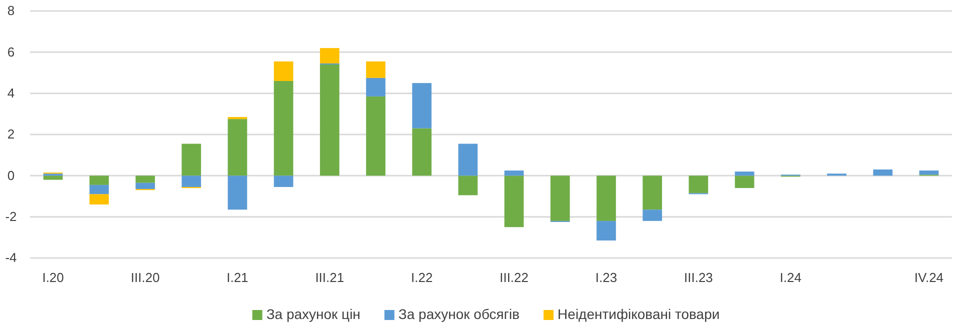 This screenshot has height=332, width=972. What do you see at coordinates (11, 134) in the screenshot?
I see `y-tick-label: 2` at bounding box center [11, 134].